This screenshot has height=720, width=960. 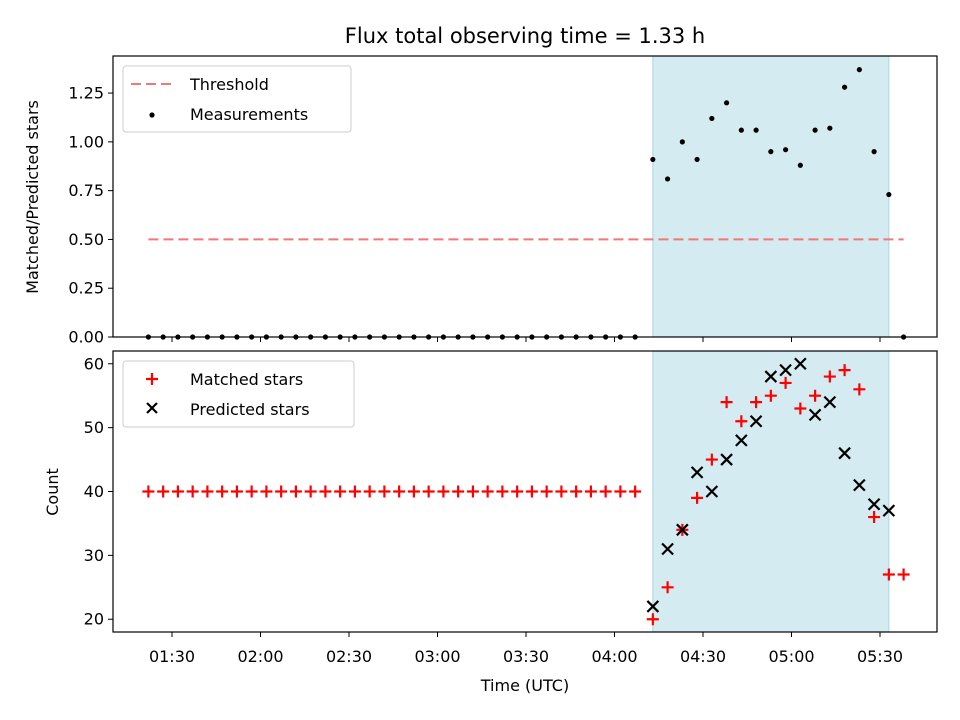 I want to click on top-x-ticks, so click(x=526, y=339).